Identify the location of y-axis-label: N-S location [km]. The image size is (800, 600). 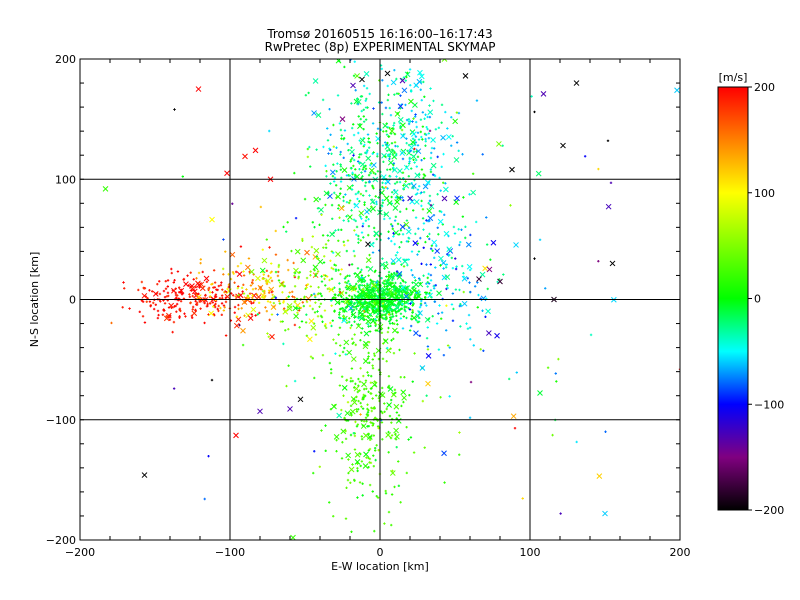
(34, 300).